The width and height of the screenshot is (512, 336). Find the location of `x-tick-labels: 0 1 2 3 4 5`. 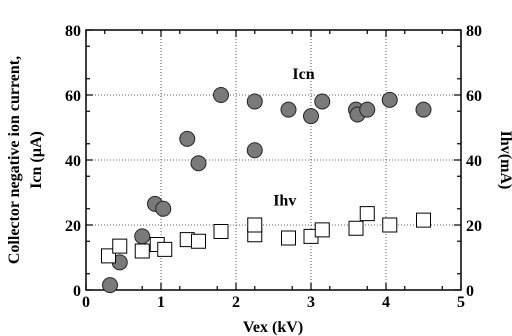

x-tick-labels: 0 1 2 3 4 5 is located at coordinates (273, 302).